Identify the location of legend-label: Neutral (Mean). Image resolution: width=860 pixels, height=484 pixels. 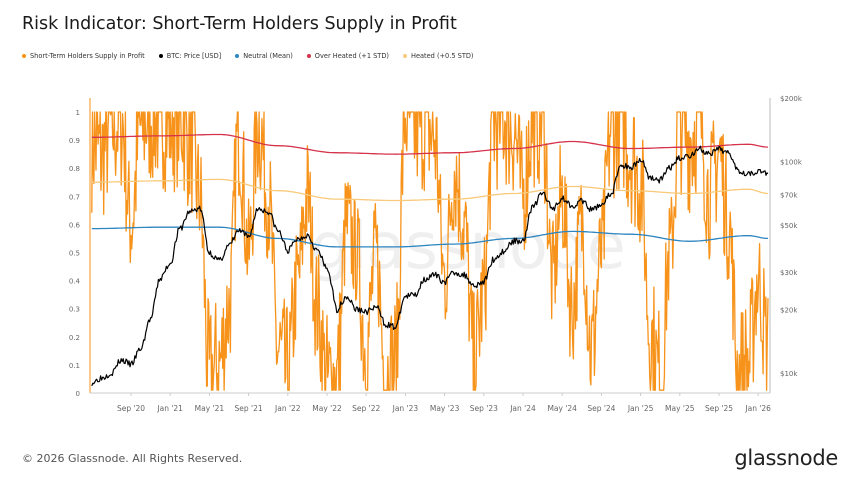
(268, 56).